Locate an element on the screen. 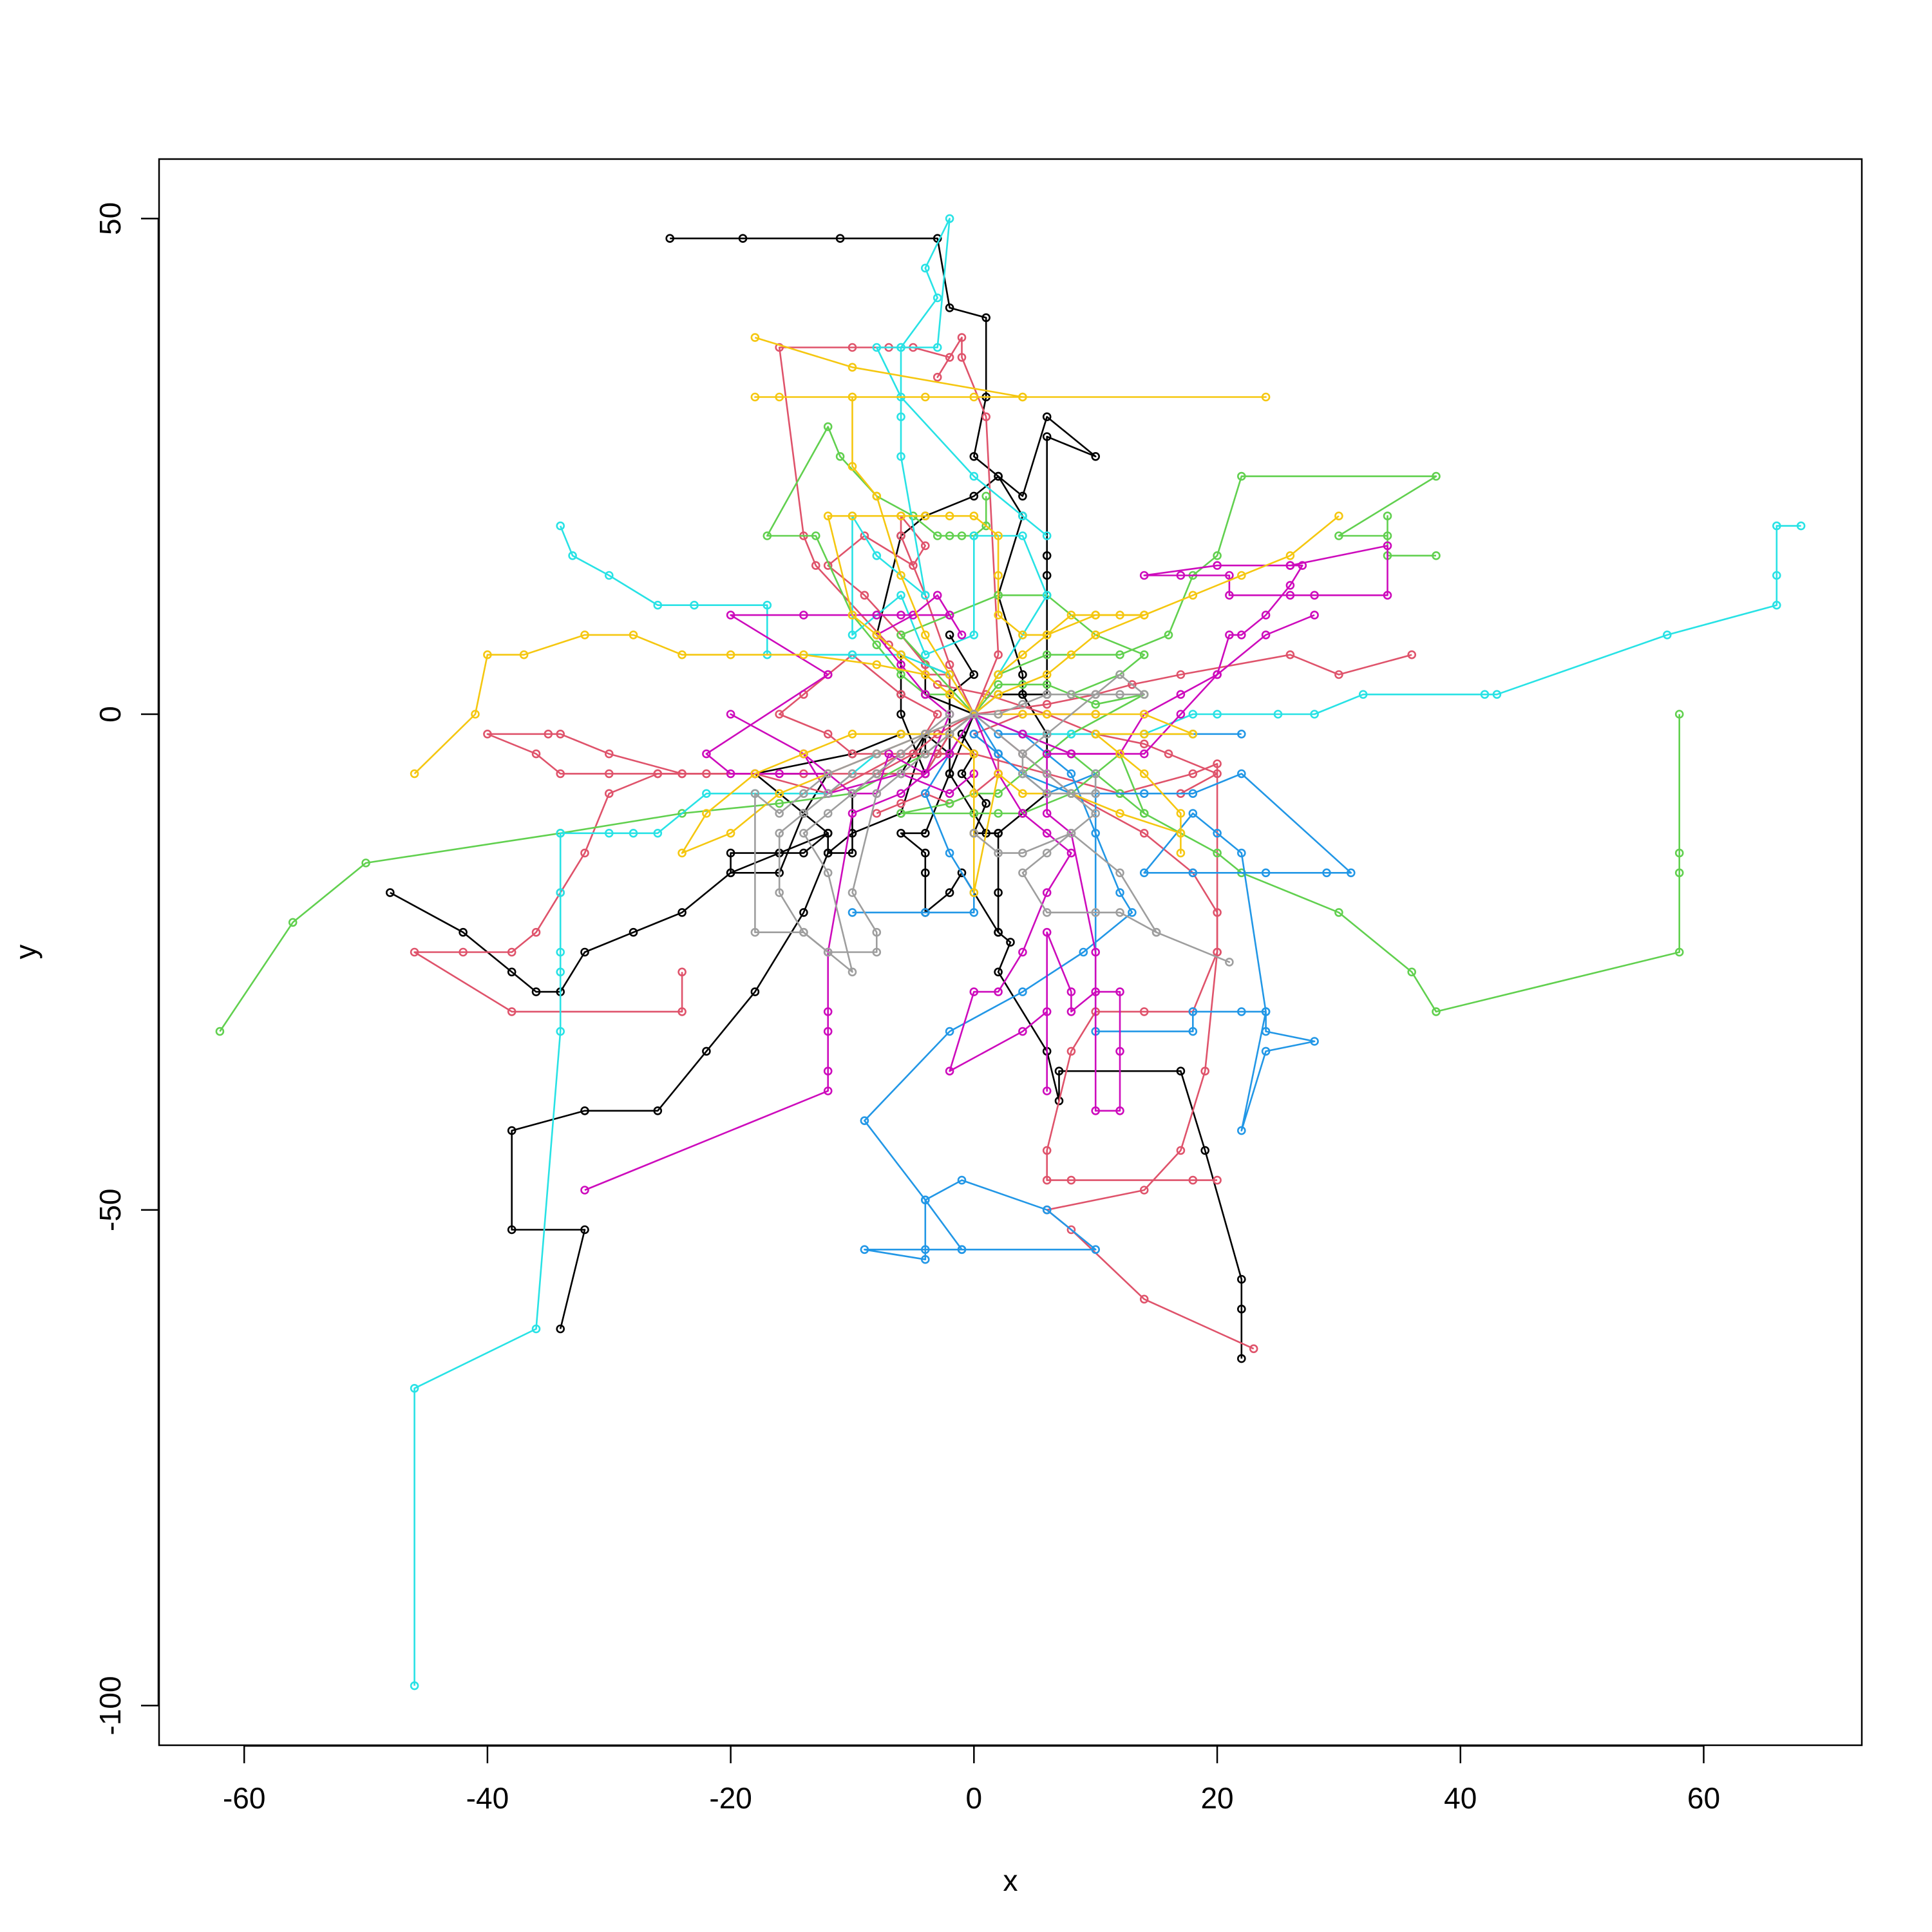 This screenshot has width=1932, height=1932. y-tick-label: 50 is located at coordinates (110, 218).